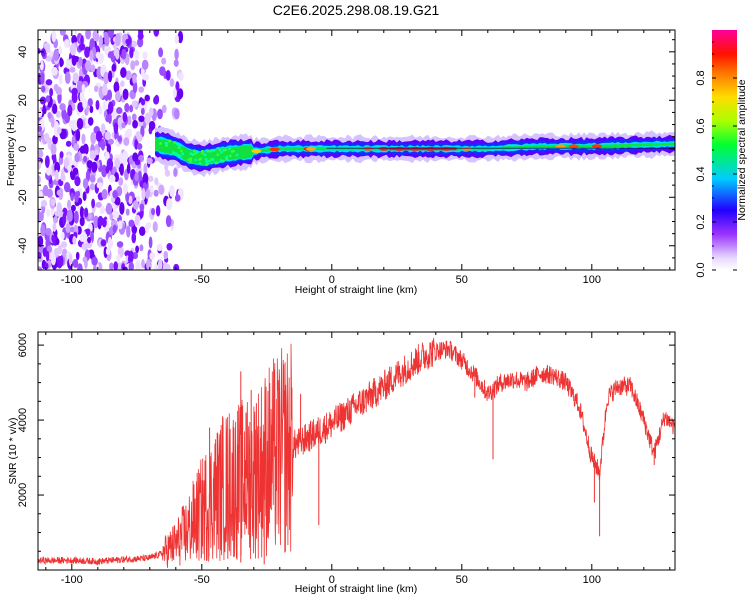  What do you see at coordinates (724, 150) in the screenshot?
I see `colorbar-gradient` at bounding box center [724, 150].